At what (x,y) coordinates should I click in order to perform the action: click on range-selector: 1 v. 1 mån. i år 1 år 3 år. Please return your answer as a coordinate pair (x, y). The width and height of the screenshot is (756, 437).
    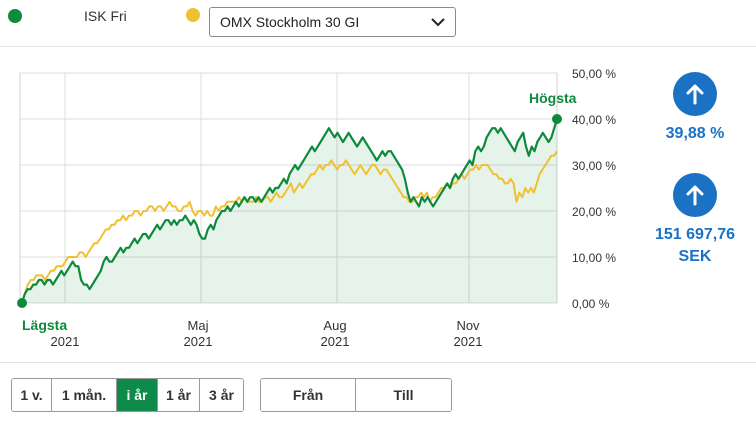
    Looking at the image, I should click on (127, 395).